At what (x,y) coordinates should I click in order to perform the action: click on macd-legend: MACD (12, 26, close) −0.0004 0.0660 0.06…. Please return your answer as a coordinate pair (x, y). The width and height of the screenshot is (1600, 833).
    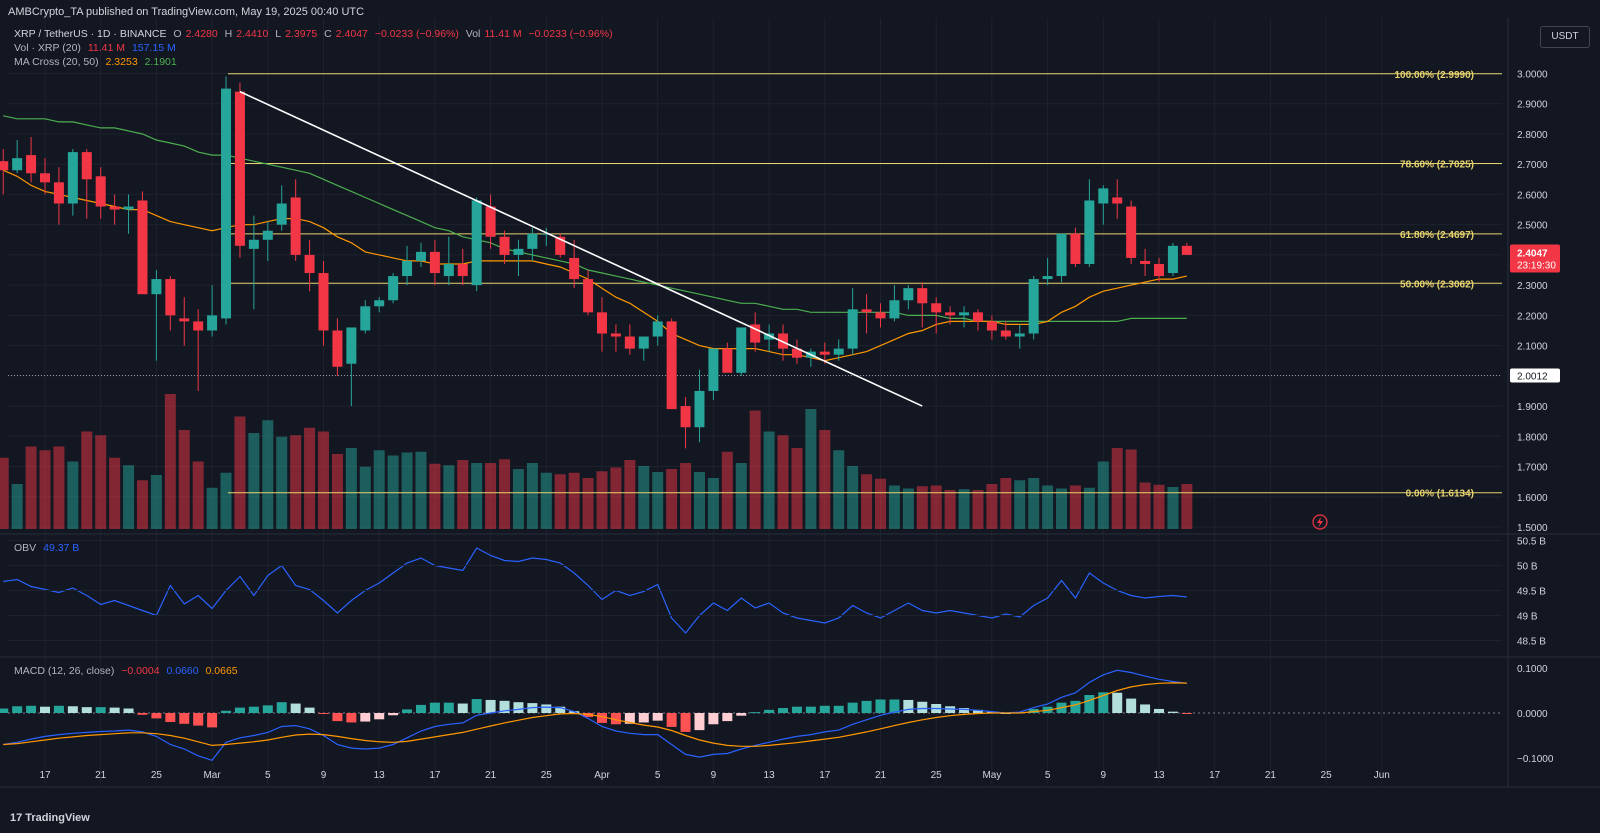
    Looking at the image, I should click on (126, 671).